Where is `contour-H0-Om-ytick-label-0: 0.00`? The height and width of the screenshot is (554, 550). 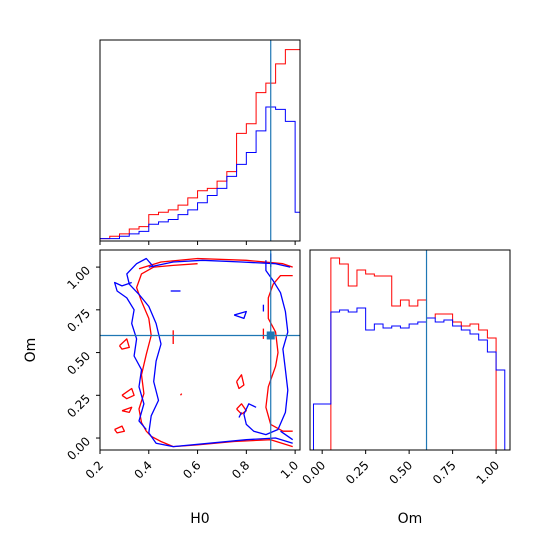
contour-H0-Om-ytick-label-0: 0.00 is located at coordinates (78, 448).